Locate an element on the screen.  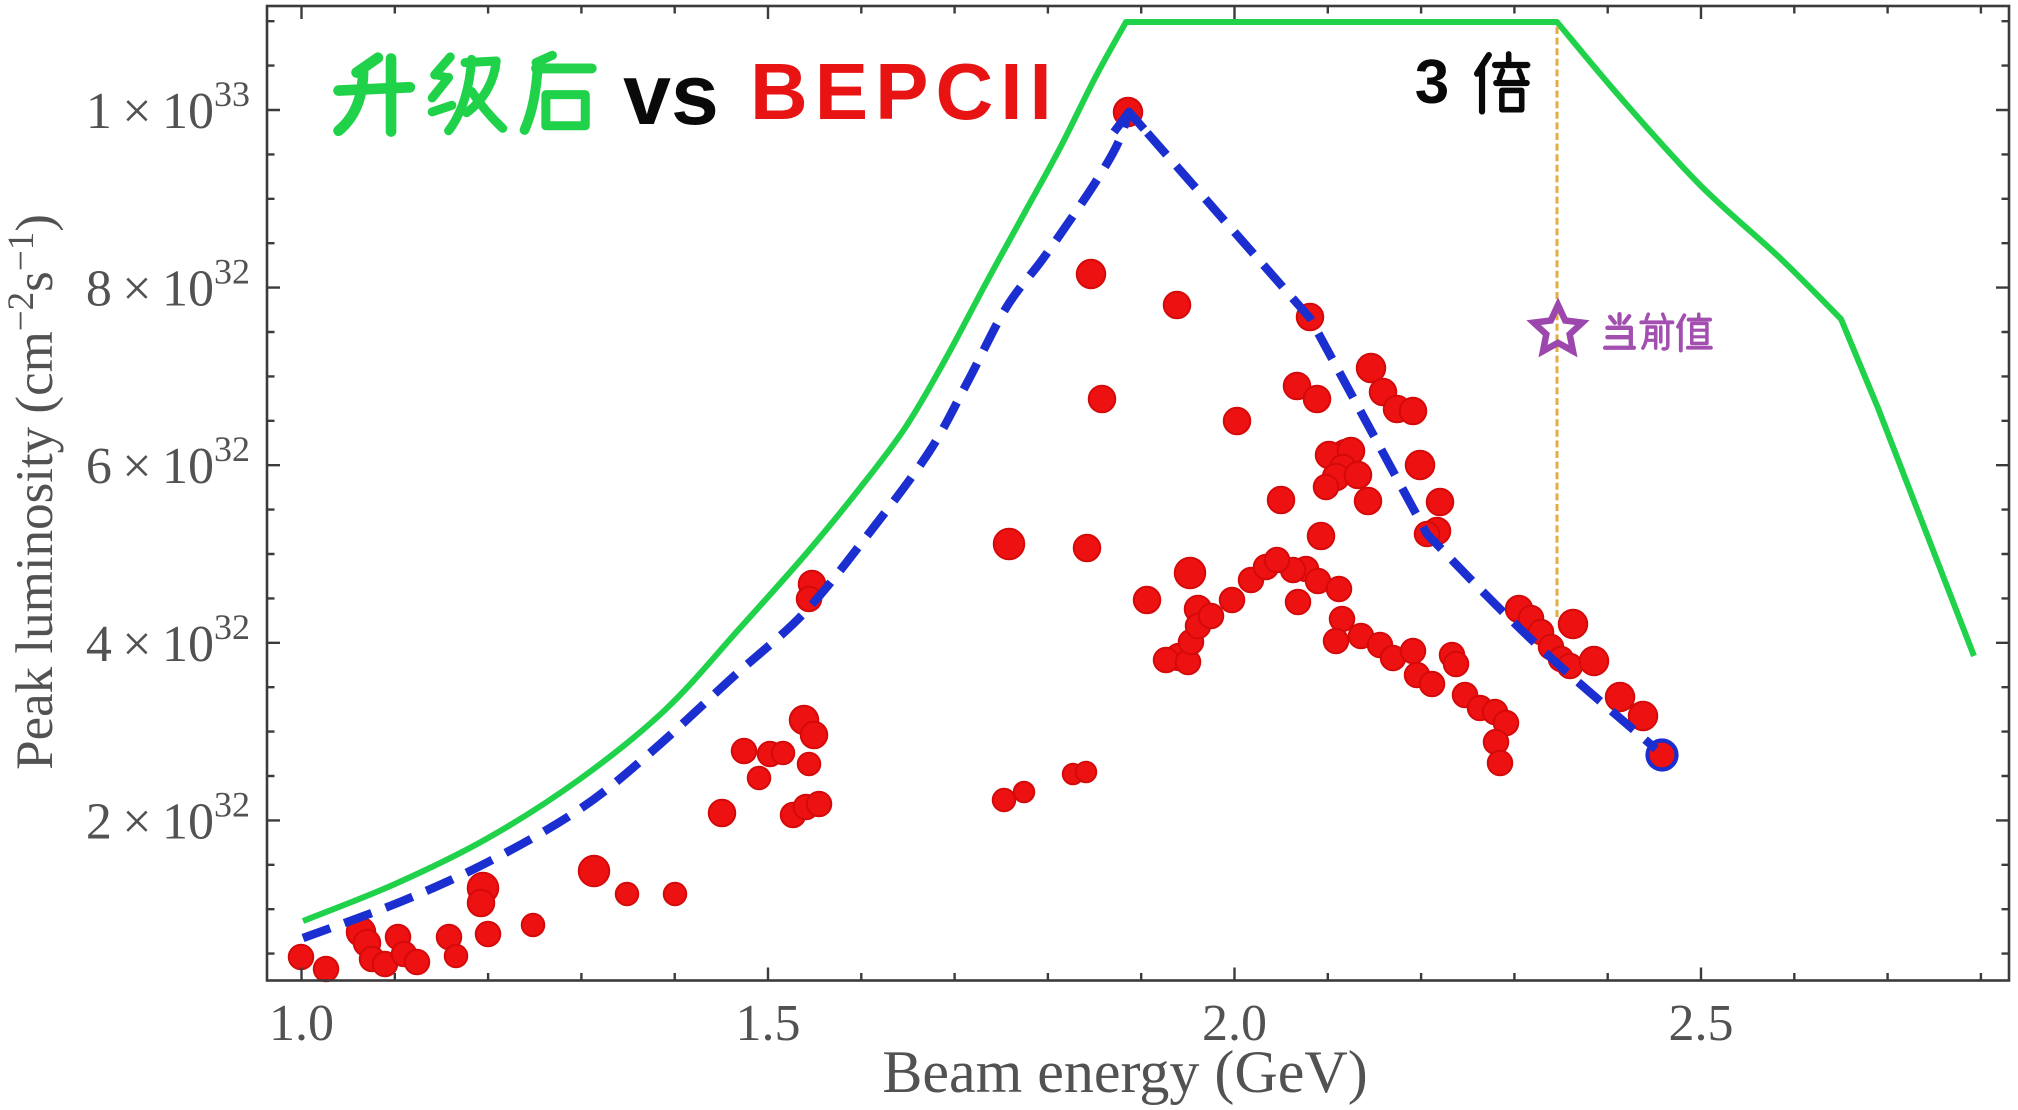
svg-text: 6 × 1032 is located at coordinates (168, 462).